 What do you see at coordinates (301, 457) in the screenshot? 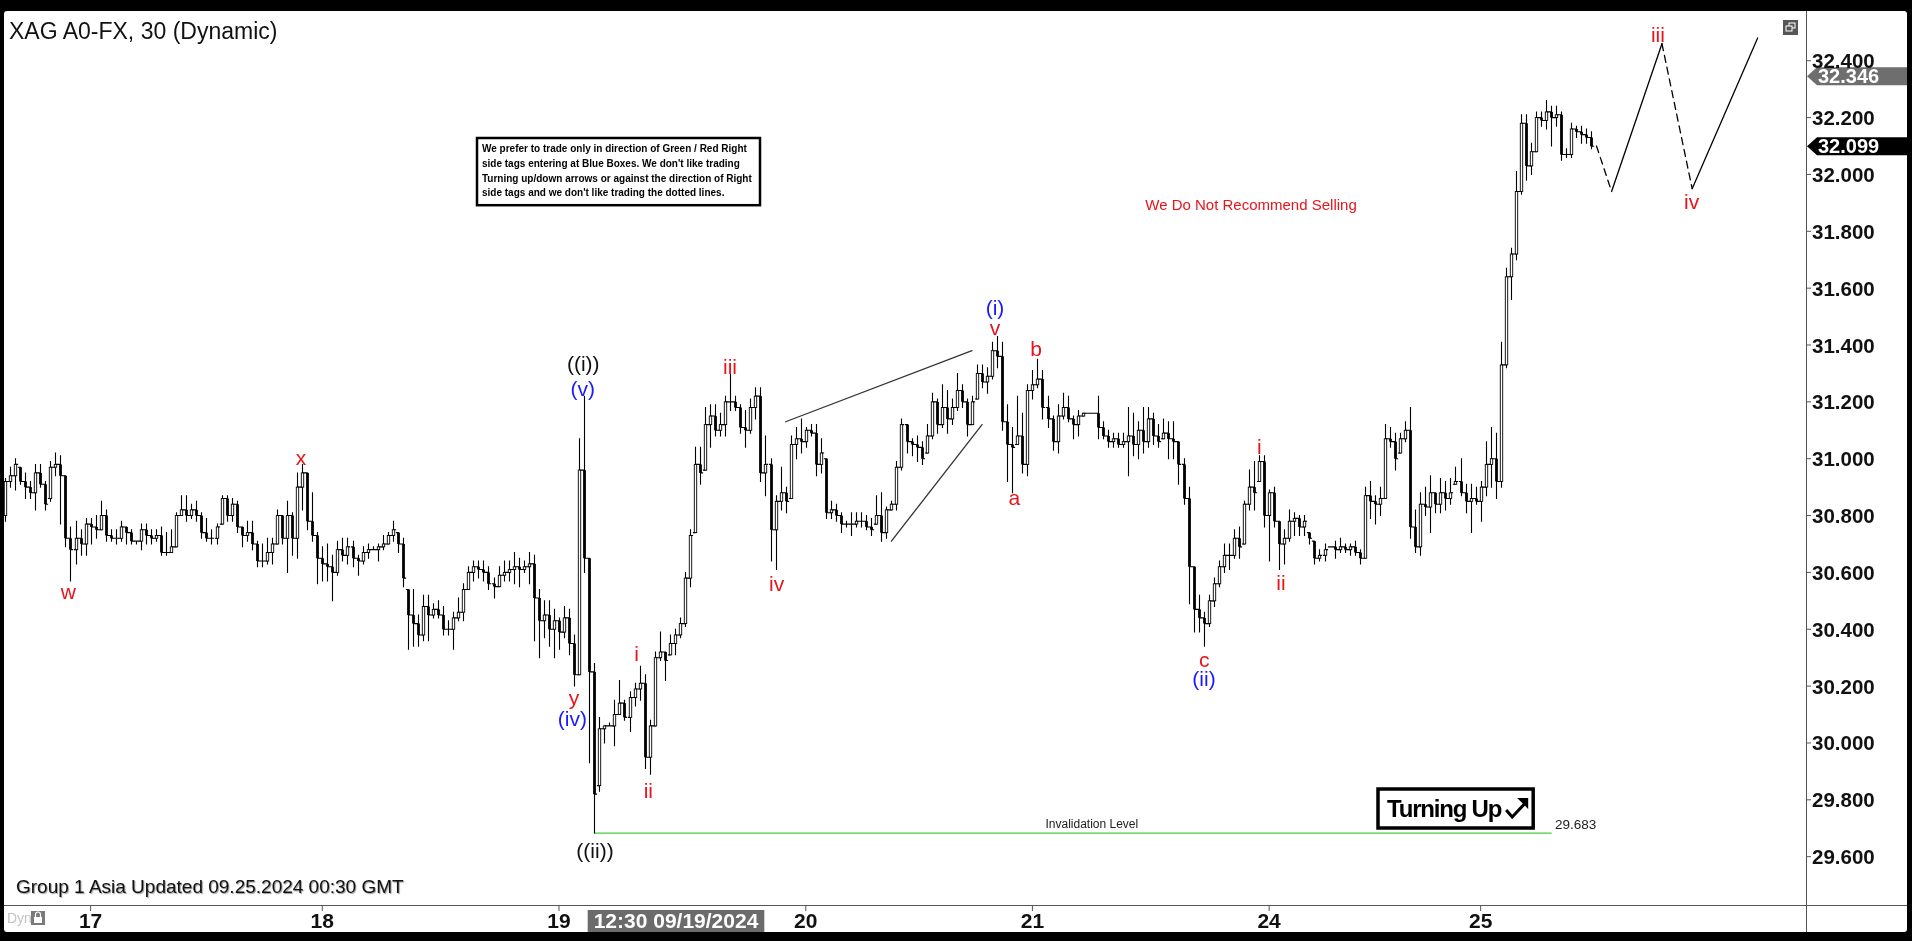
I see `annotation: x` at bounding box center [301, 457].